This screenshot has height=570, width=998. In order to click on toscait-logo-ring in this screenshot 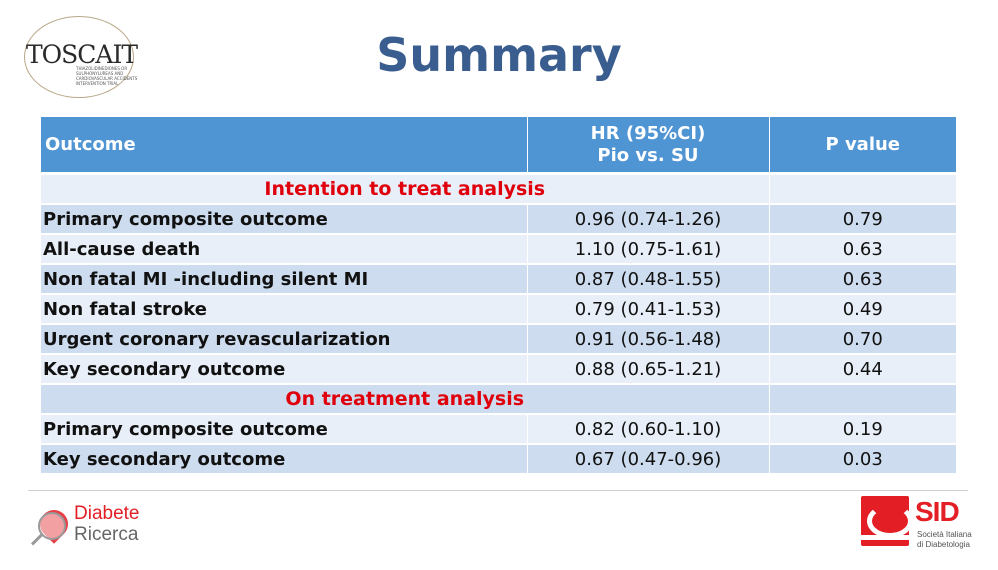, I will do `click(79, 57)`.